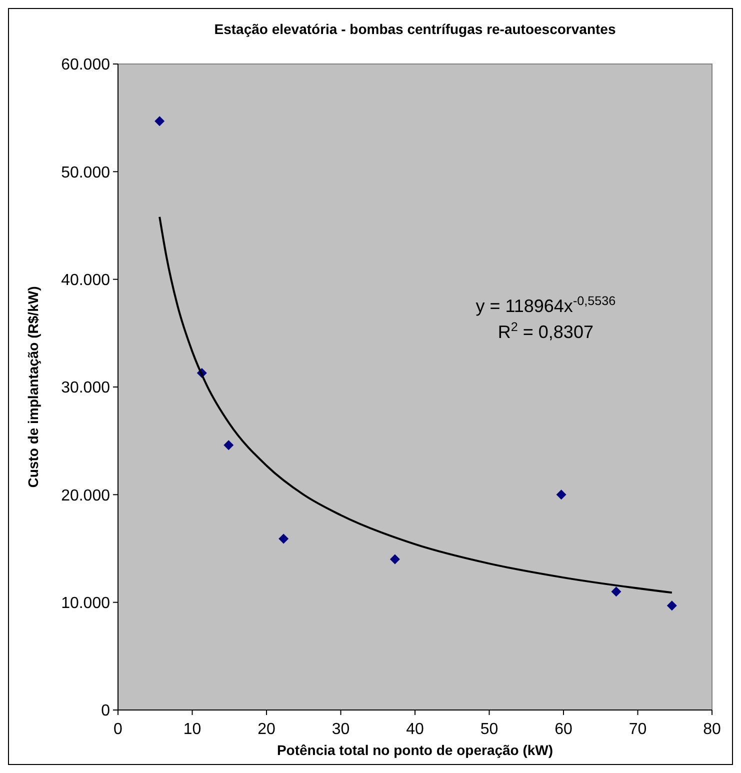 This screenshot has width=741, height=773. Describe the element at coordinates (192, 729) in the screenshot. I see `x-tick-label: 10` at that location.